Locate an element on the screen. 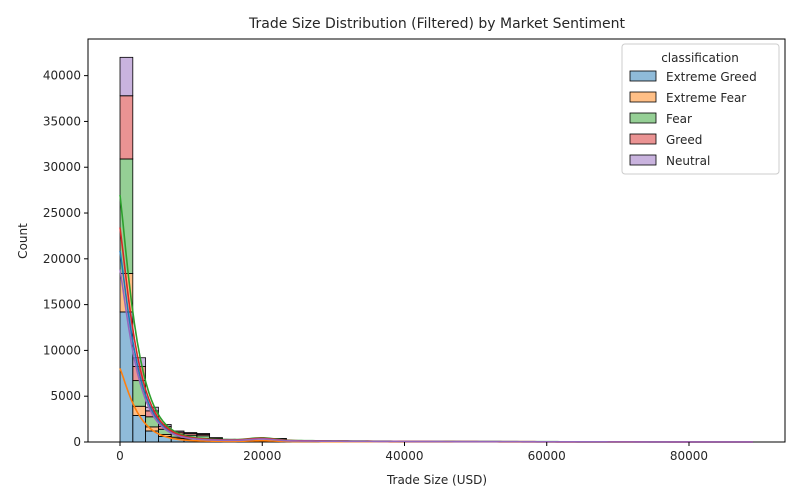  x-tick-label: 40000 is located at coordinates (404, 456).